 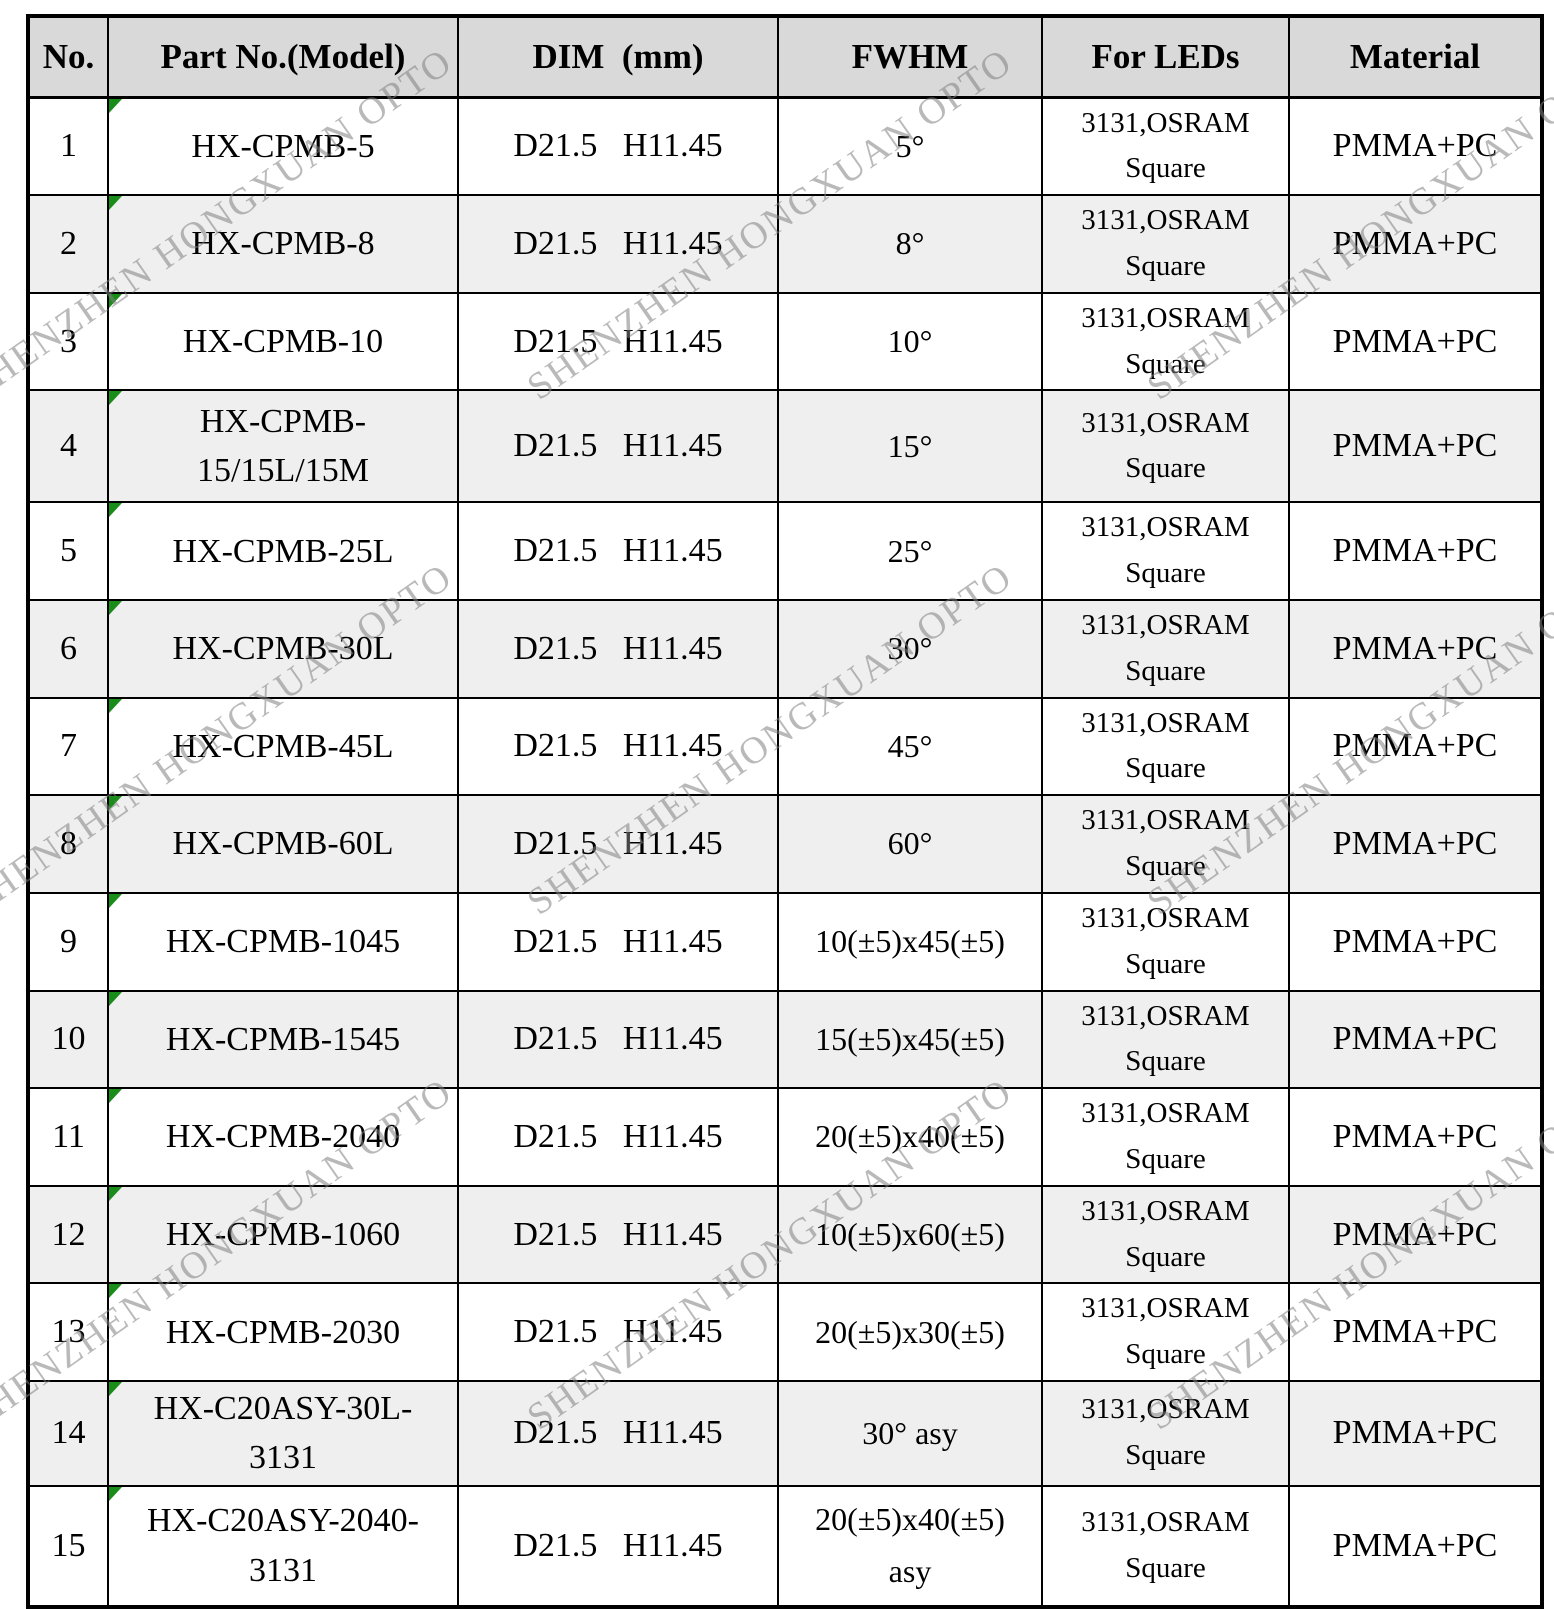 What do you see at coordinates (283, 1332) in the screenshot?
I see `cell-part-number: HX-CPMB-2030` at bounding box center [283, 1332].